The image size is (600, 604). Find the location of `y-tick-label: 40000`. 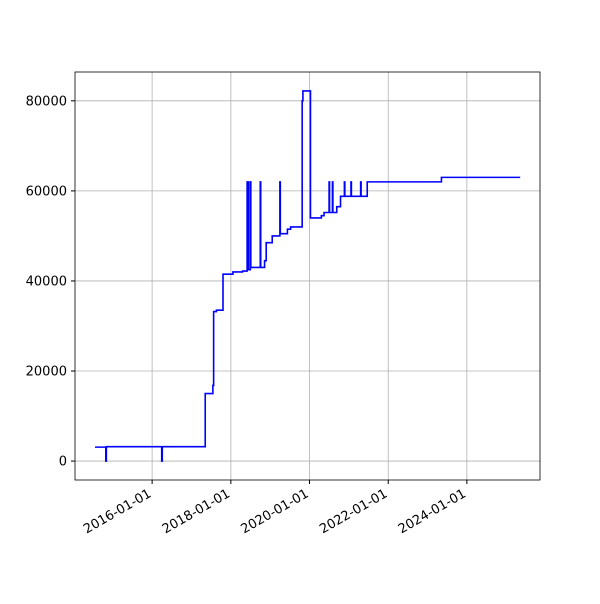

y-tick-label: 40000 is located at coordinates (46, 281).